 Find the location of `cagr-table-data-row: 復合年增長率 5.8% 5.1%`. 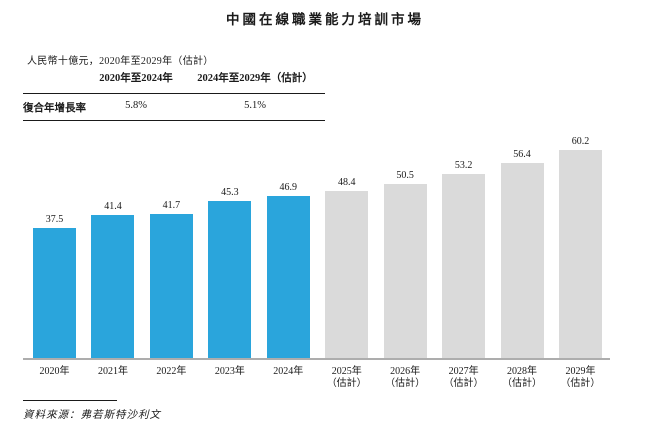

cagr-table-data-row: 復合年增長率 5.8% 5.1% is located at coordinates (174, 107).